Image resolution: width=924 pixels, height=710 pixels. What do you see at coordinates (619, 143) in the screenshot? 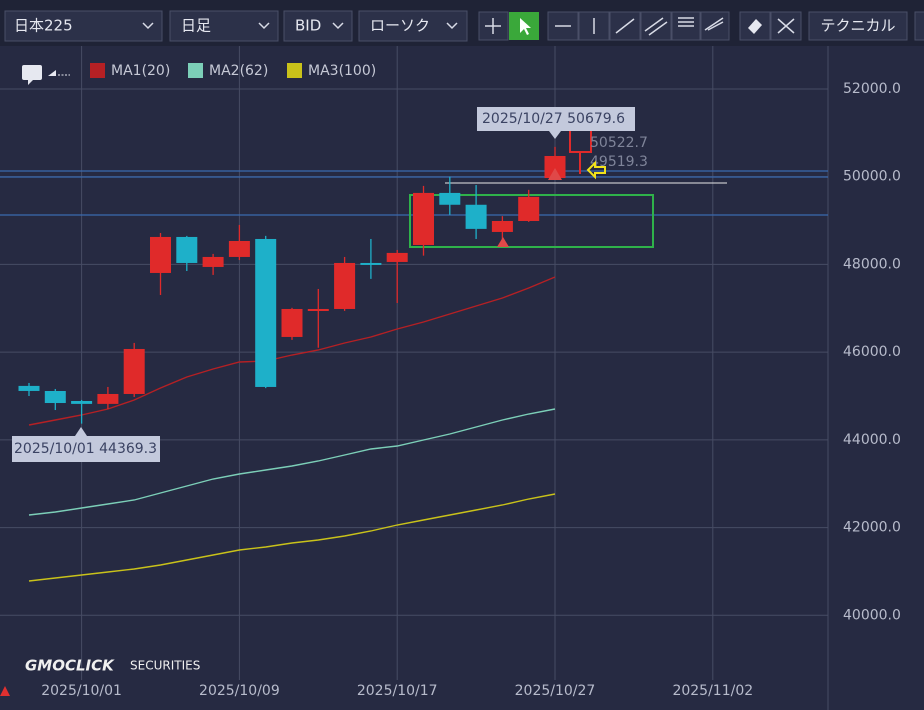
I see `annotation: 50522.7` at bounding box center [619, 143].